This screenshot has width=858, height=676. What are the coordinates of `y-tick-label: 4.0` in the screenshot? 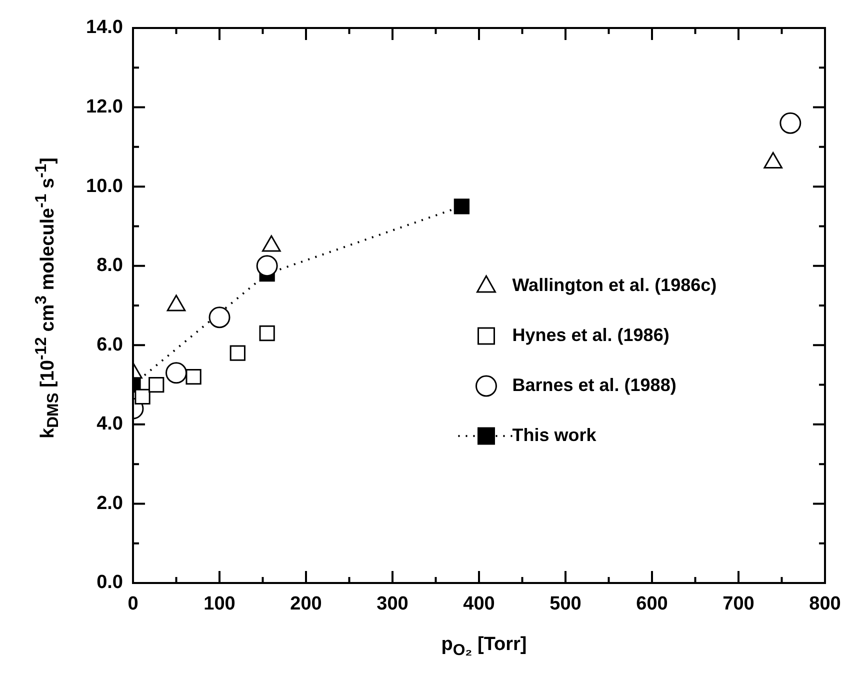 It's located at (109, 424).